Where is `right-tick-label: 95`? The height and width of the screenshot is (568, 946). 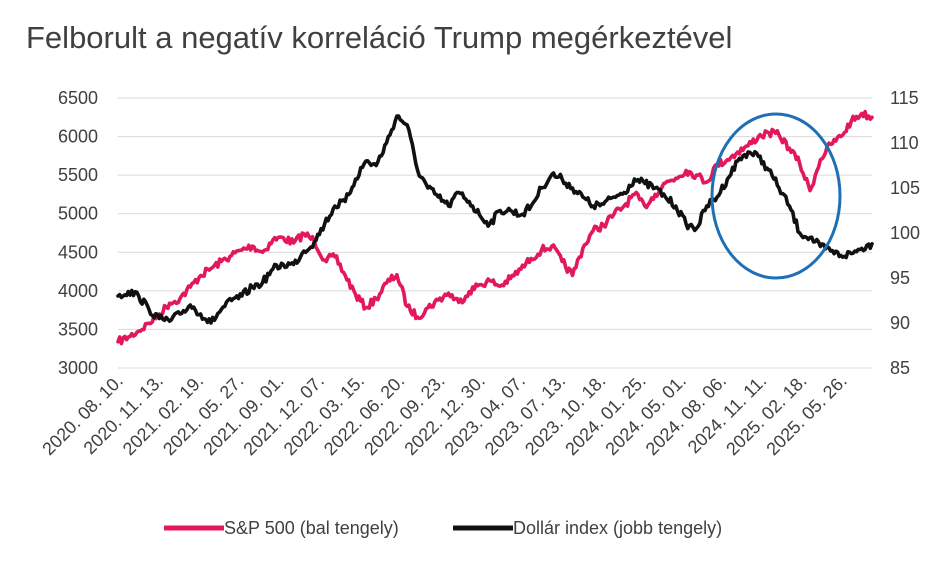 right-tick-label: 95 is located at coordinates (900, 278).